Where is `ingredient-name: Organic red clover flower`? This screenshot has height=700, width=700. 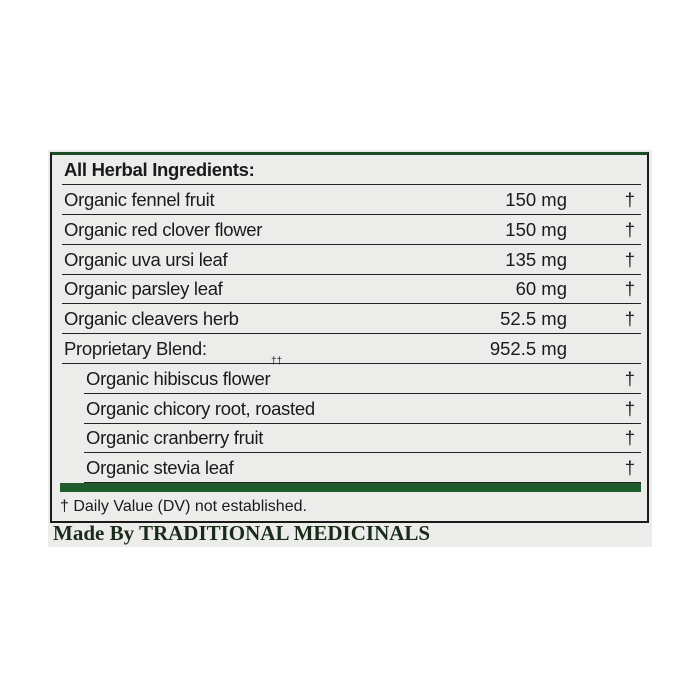 ingredient-name: Organic red clover flower is located at coordinates (163, 229).